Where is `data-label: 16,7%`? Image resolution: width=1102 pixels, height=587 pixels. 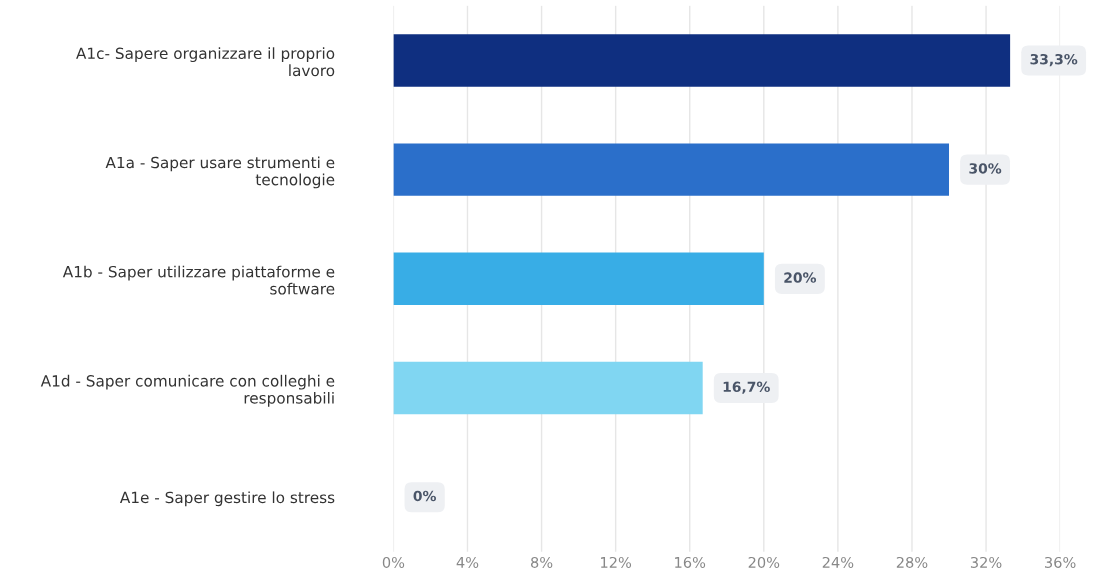
data-label: 16,7% is located at coordinates (746, 387).